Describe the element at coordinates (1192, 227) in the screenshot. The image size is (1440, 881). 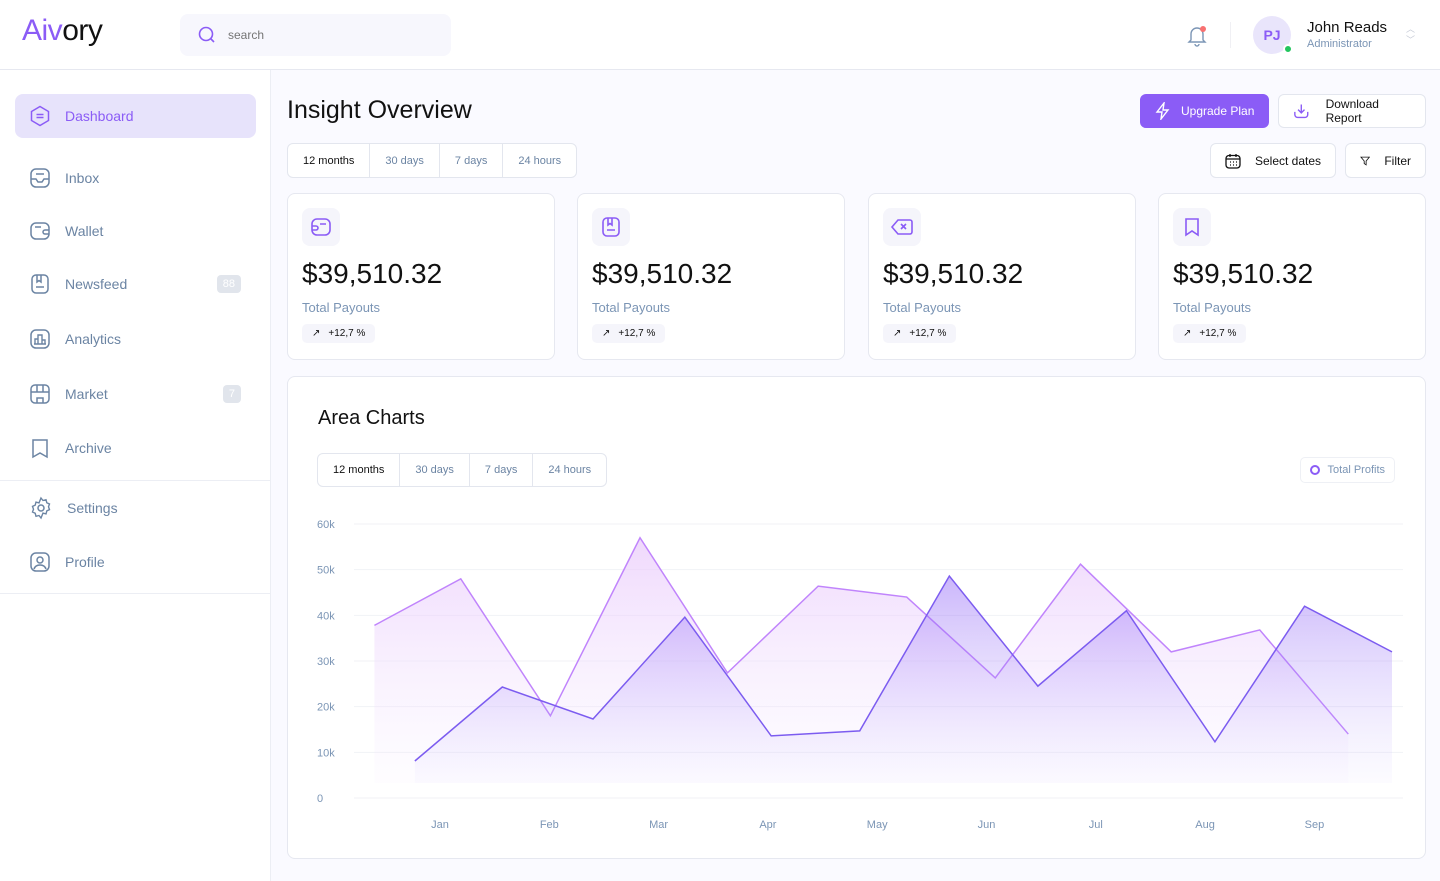
I see `bookmark-icon` at that location.